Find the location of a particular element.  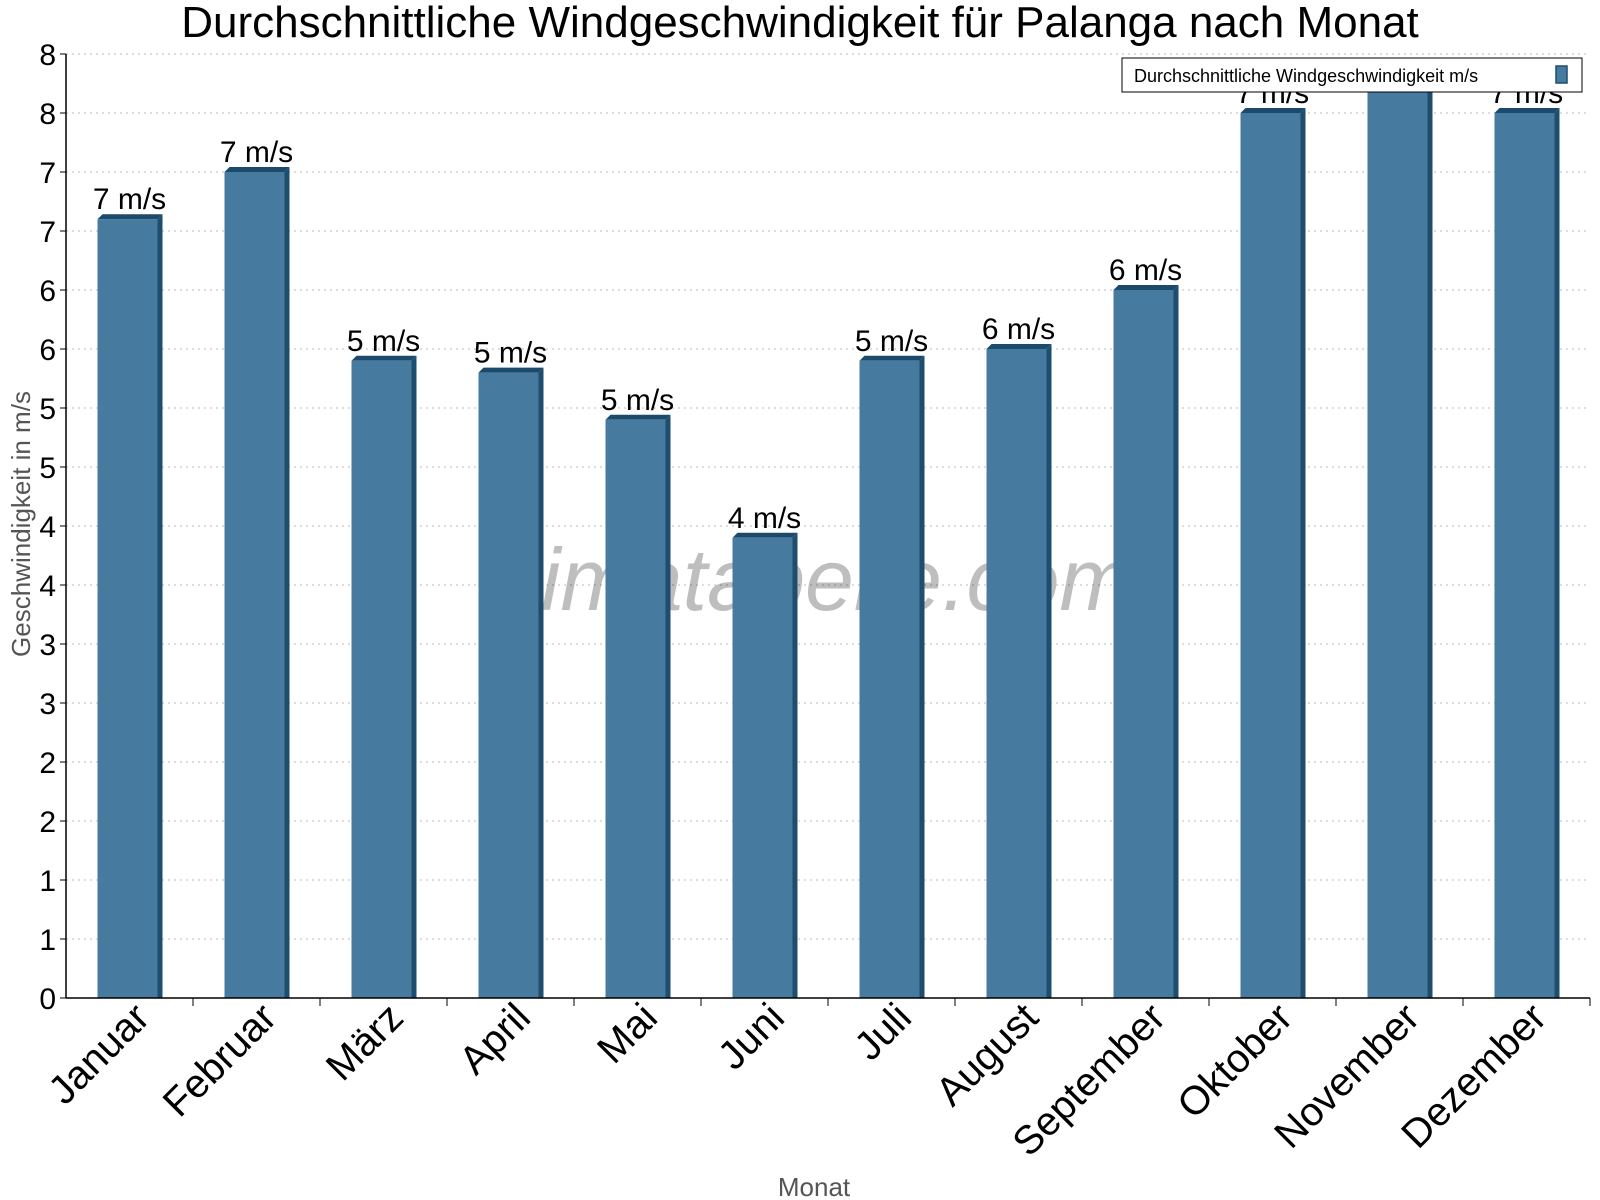

x-tick-label: Juli is located at coordinates (883, 1032).